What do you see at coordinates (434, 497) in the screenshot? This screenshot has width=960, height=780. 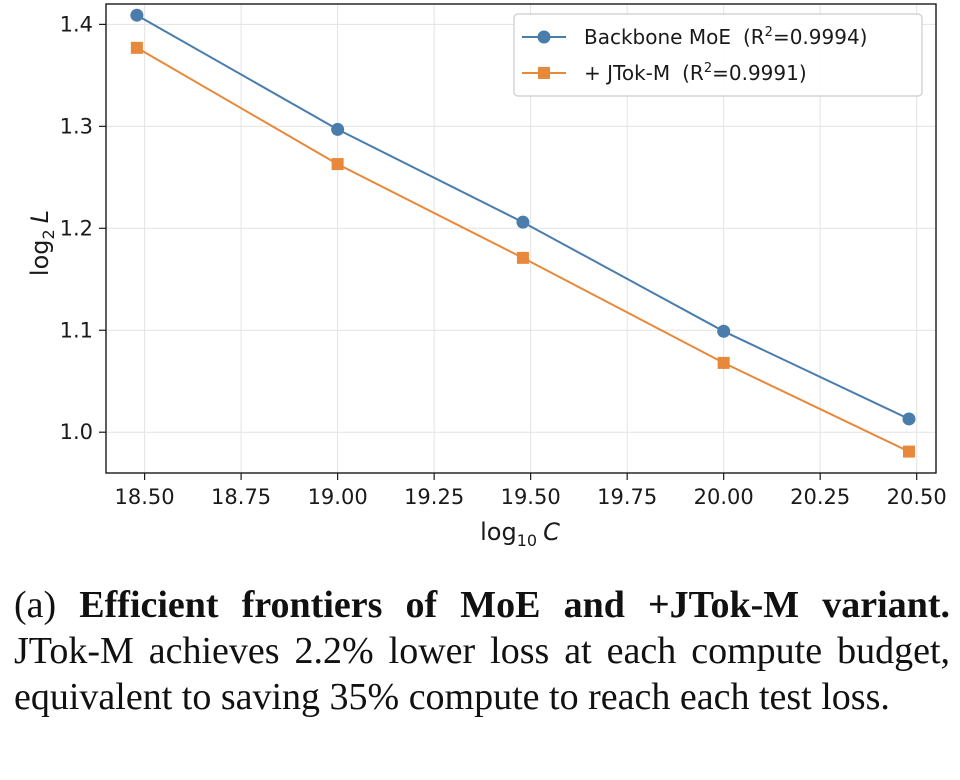 I see `x-tick-label: 19.25` at bounding box center [434, 497].